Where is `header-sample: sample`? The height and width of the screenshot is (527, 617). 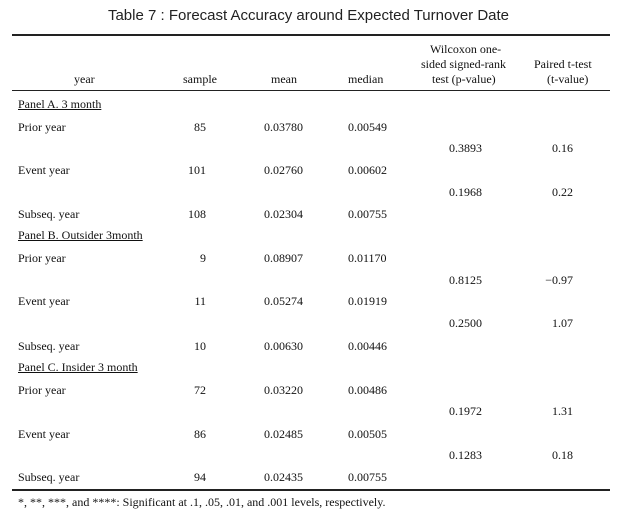 header-sample: sample is located at coordinates (200, 79).